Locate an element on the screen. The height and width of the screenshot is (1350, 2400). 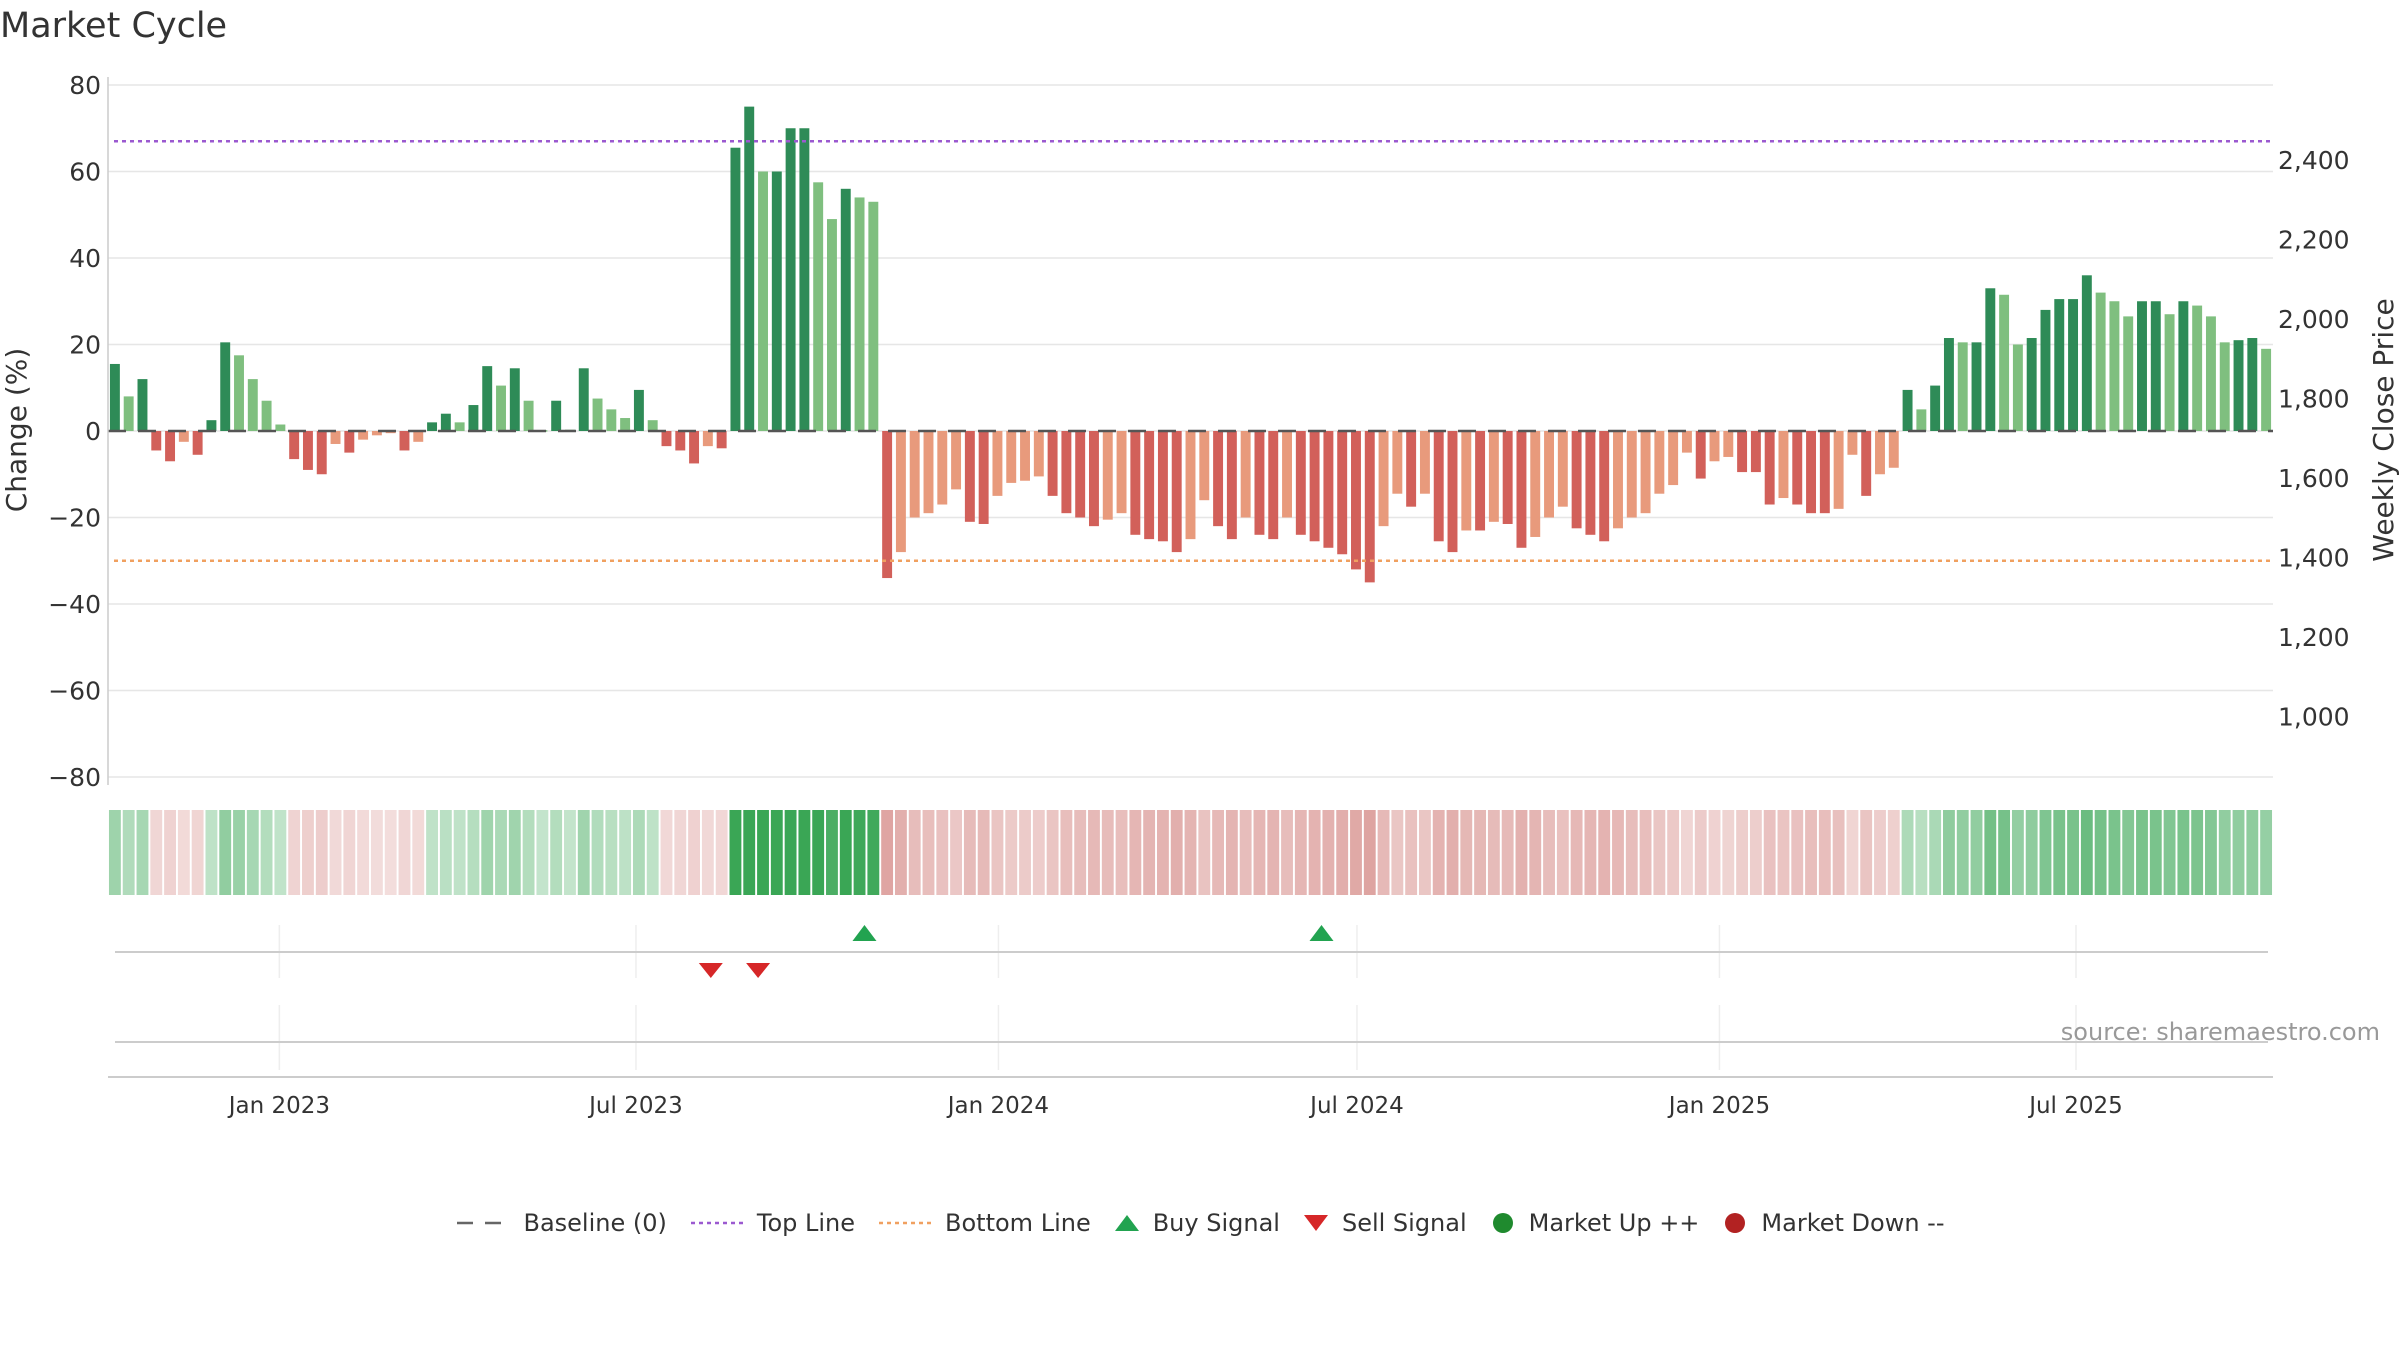
y-tick-label-left: 40 is located at coordinates (85, 258).